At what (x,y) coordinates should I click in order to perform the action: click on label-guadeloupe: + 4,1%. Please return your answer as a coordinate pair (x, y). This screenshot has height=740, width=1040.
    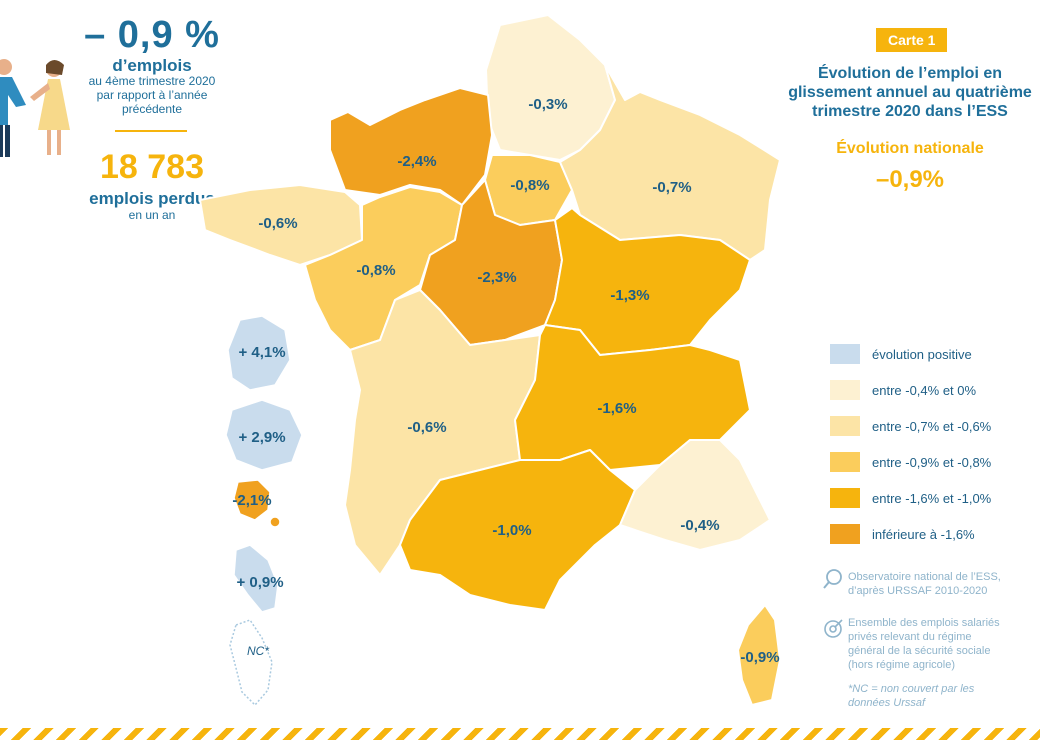
    Looking at the image, I should click on (261, 352).